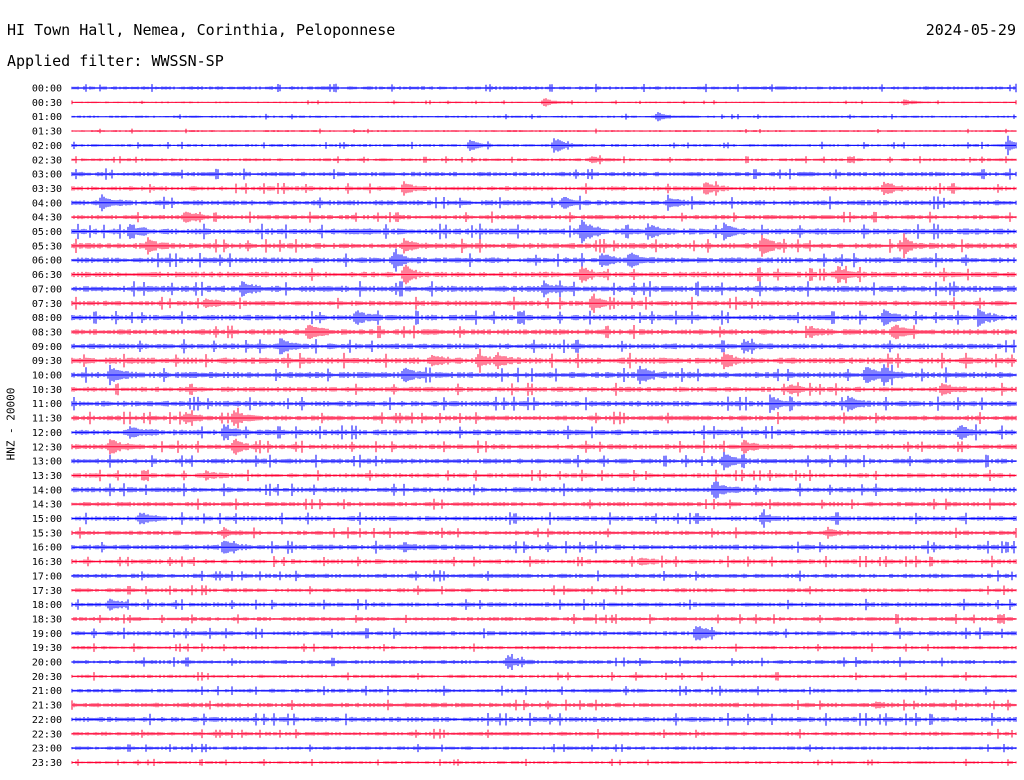 Image resolution: width=1024 pixels, height=780 pixels. I want to click on row-time-label: 06:00, so click(47, 261).